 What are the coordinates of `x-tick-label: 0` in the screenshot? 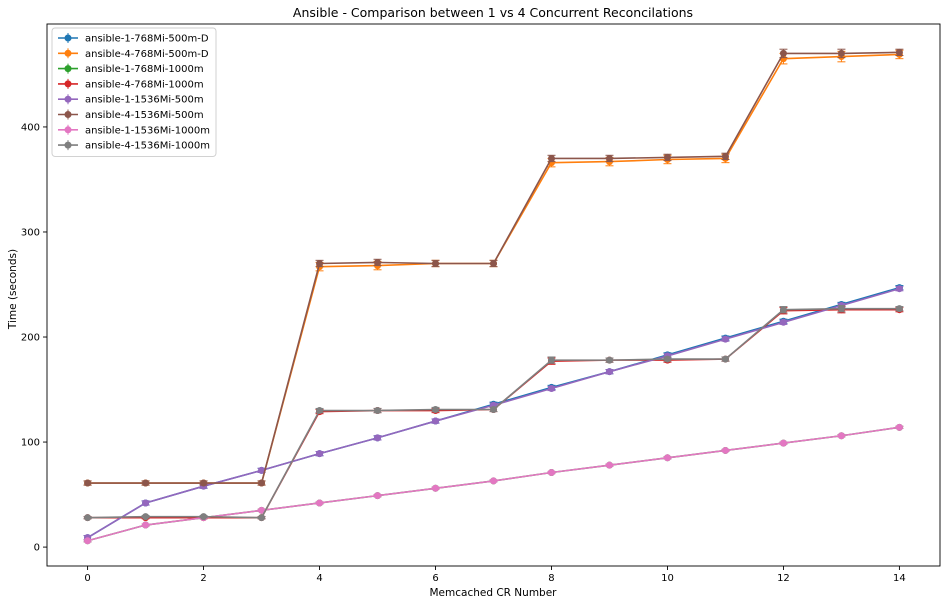 It's located at (87, 578).